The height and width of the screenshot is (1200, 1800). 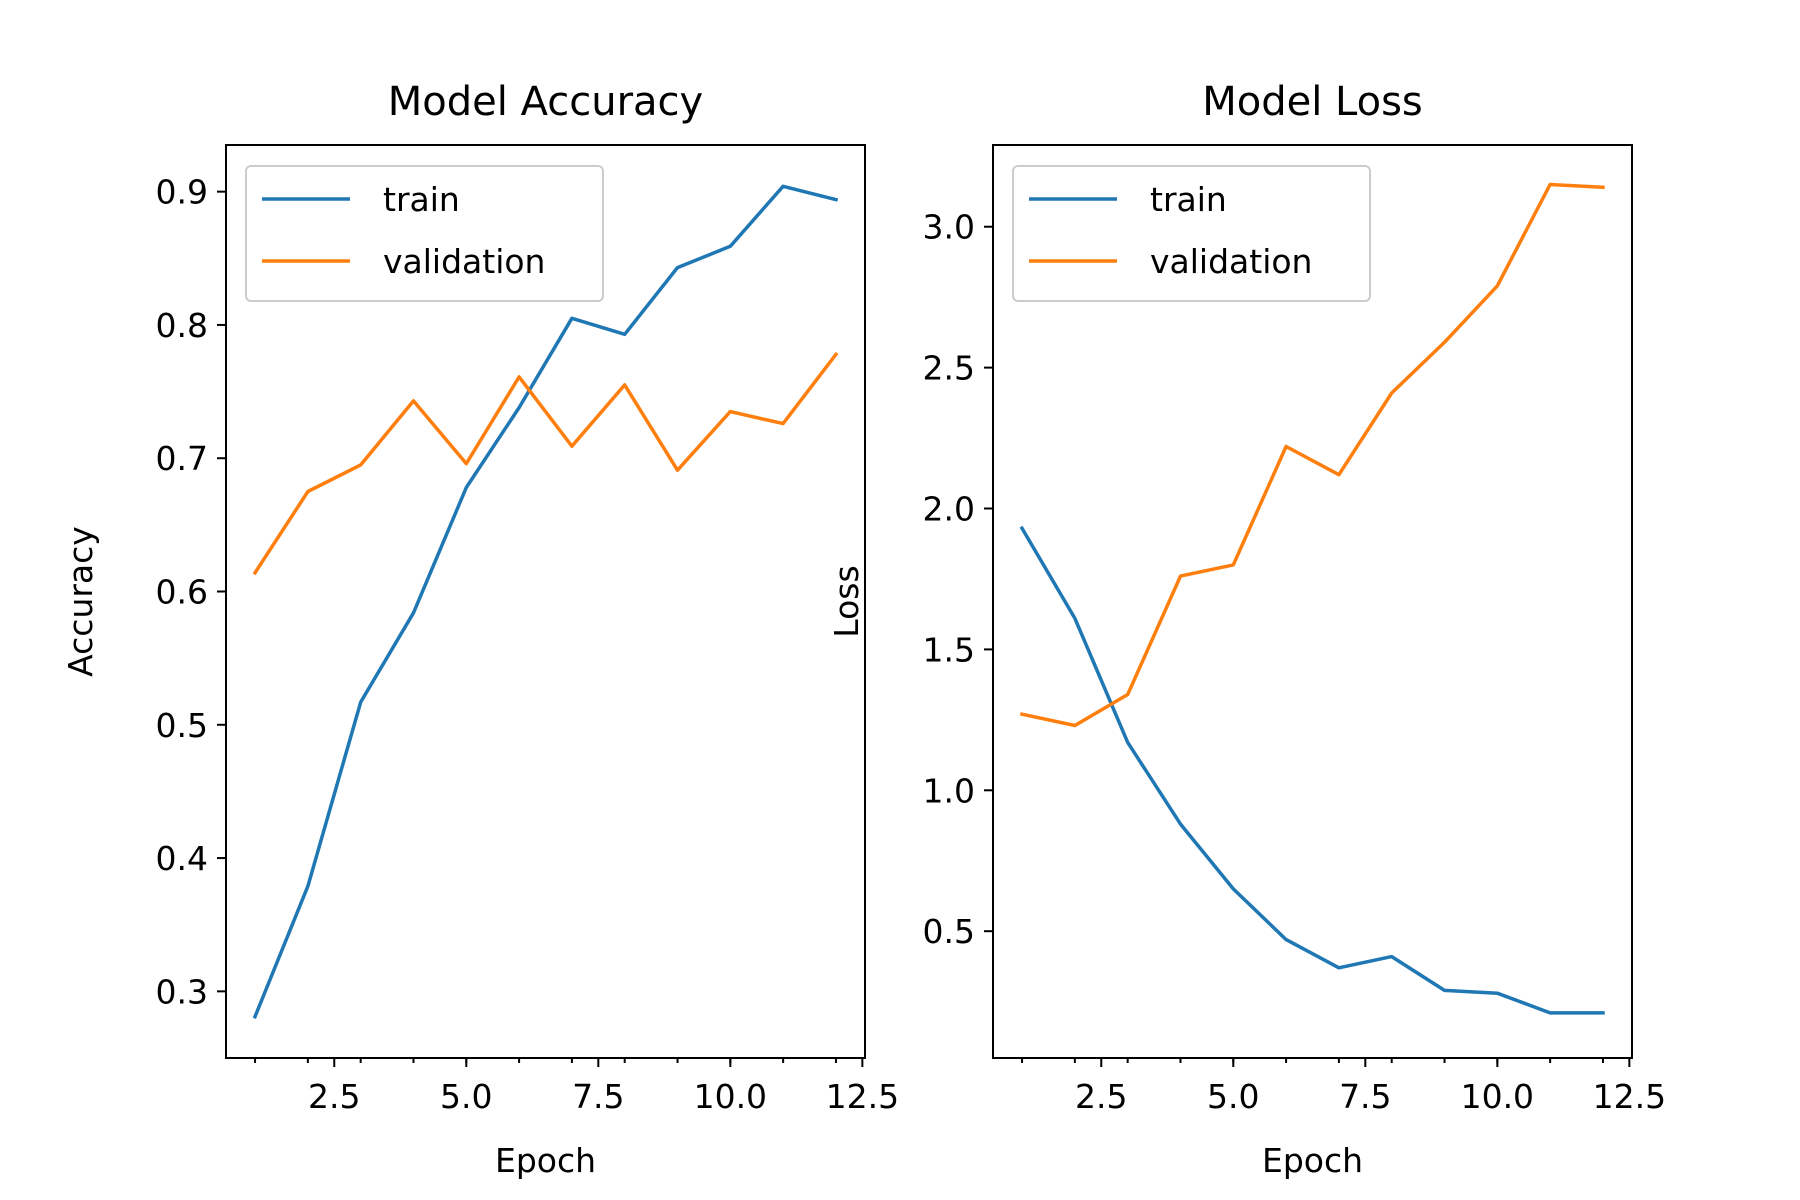 What do you see at coordinates (182, 458) in the screenshot?
I see `y-tick-label: 0.7` at bounding box center [182, 458].